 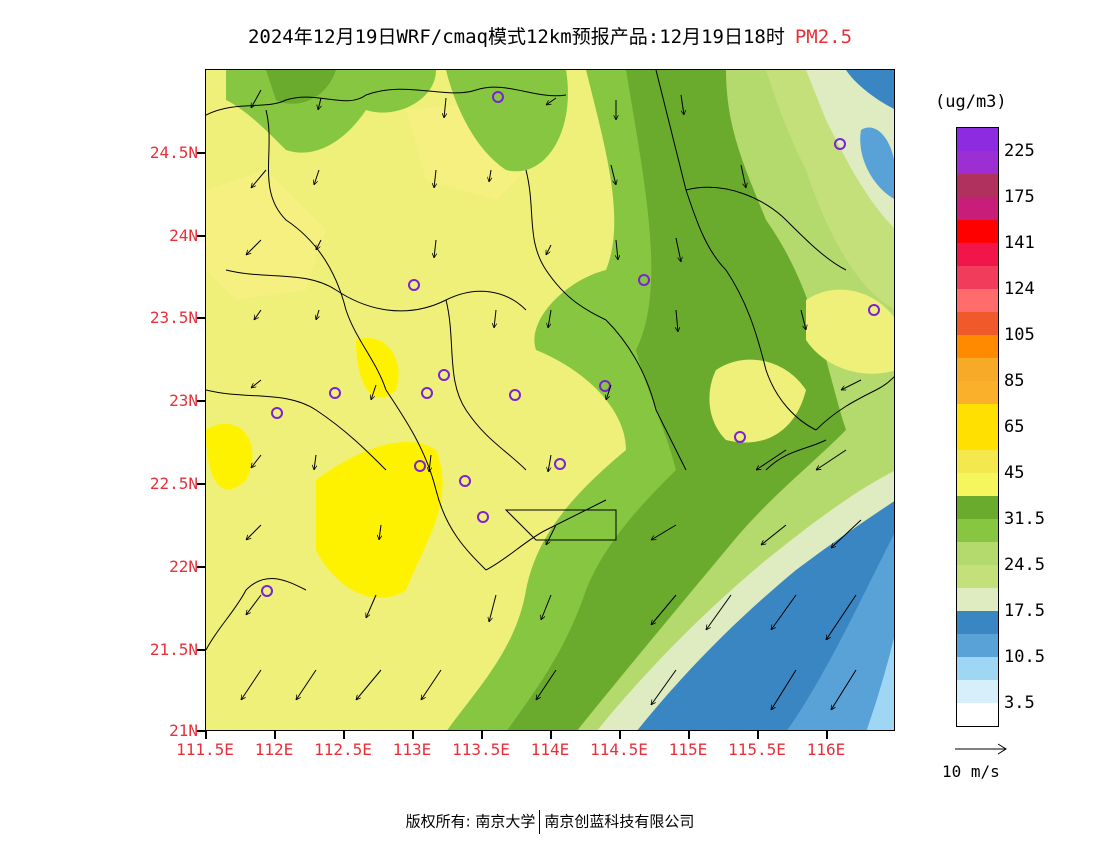 What do you see at coordinates (1024, 611) in the screenshot?
I see `colorbar-label: 17.5` at bounding box center [1024, 611].